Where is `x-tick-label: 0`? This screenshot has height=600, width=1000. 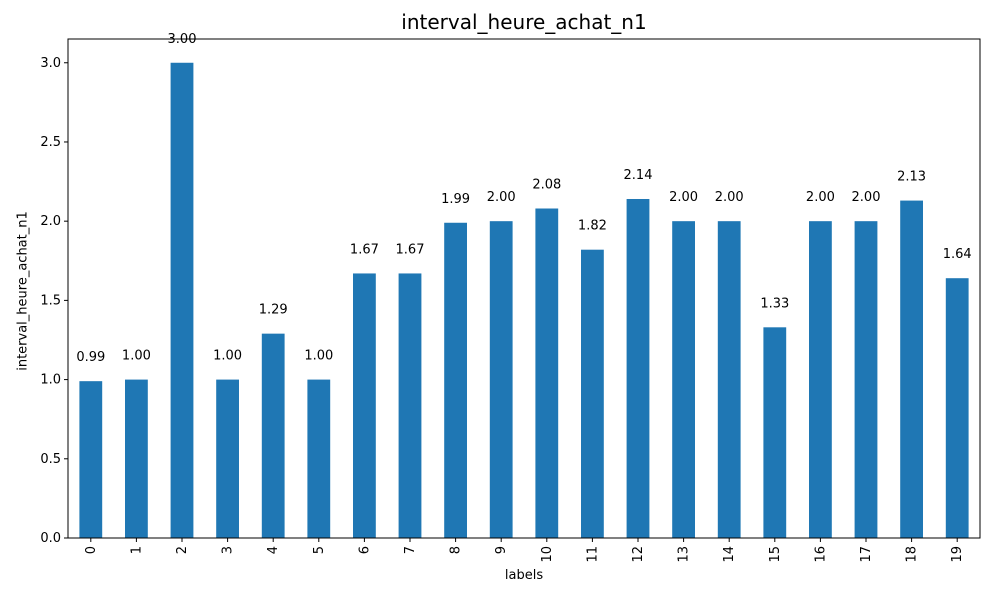 x-tick-label: 0 is located at coordinates (91, 550).